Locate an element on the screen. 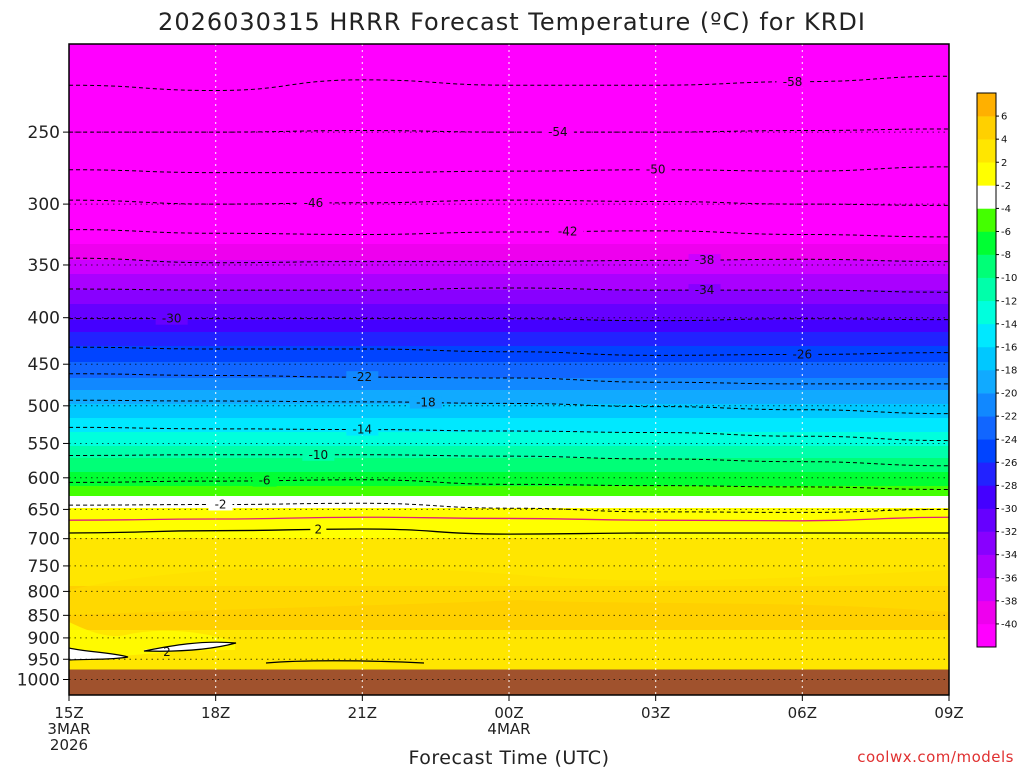 The image size is (1024, 768). x-tick-label: 06Z is located at coordinates (802, 713).